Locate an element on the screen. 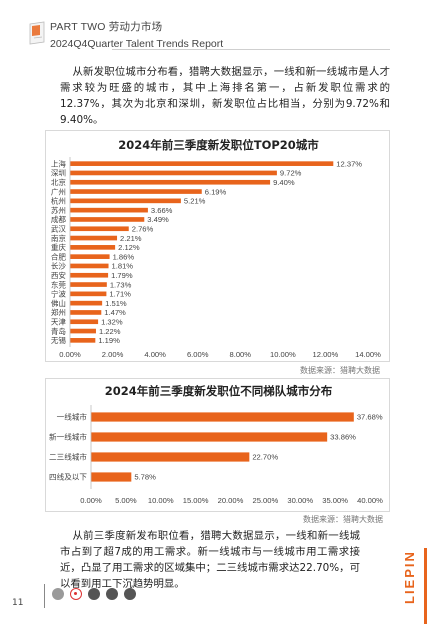 The width and height of the screenshot is (432, 624). x-tick-label: 35.00% is located at coordinates (335, 500).